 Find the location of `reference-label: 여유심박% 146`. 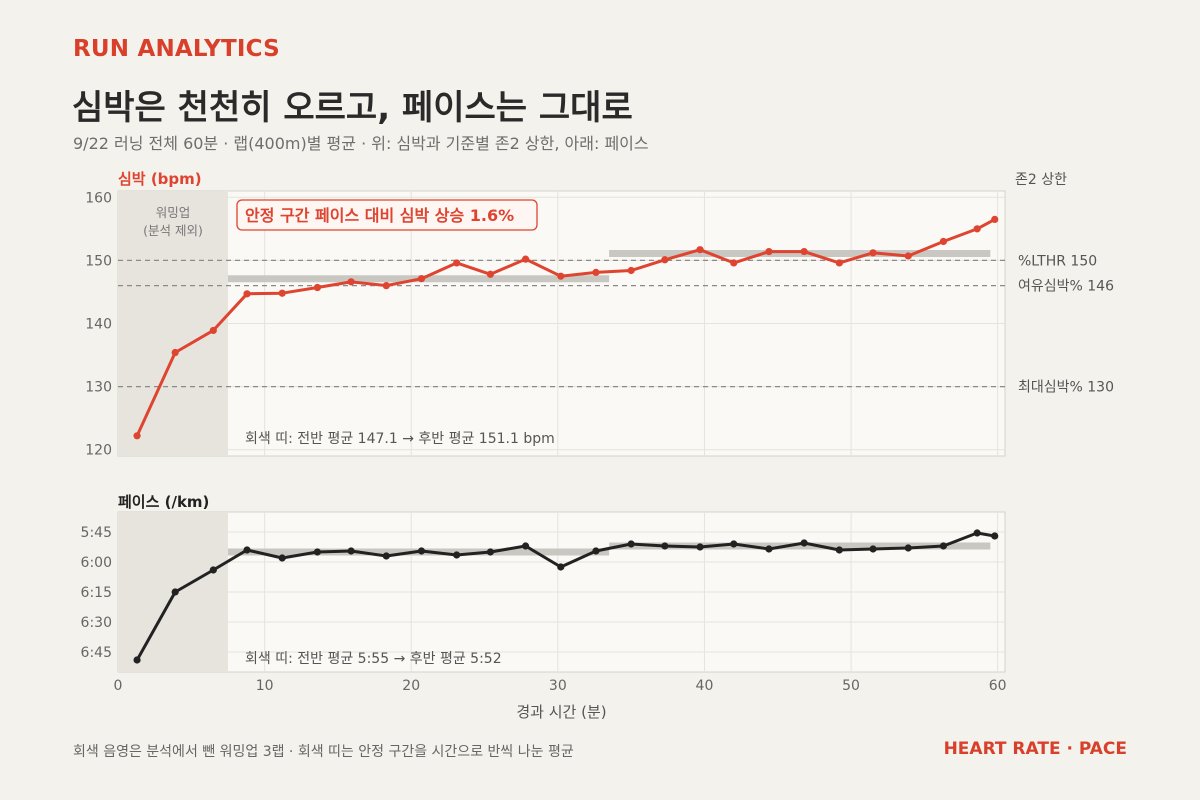

reference-label: 여유심박% 146 is located at coordinates (1066, 287).